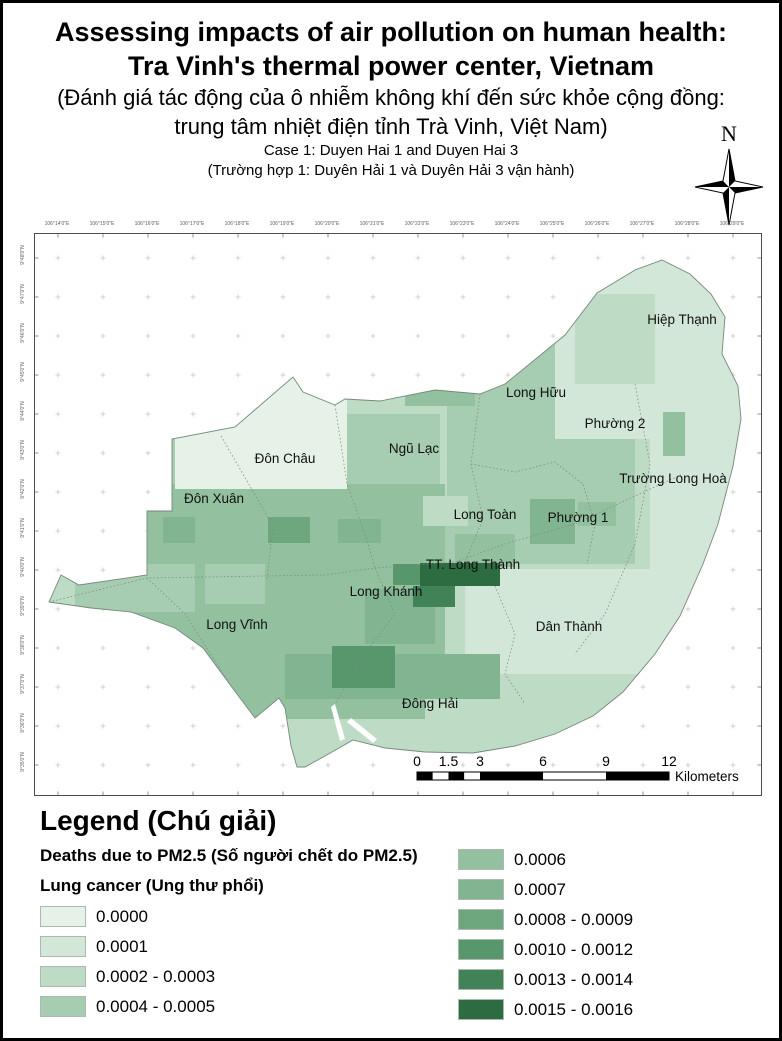 This screenshot has height=1041, width=782. What do you see at coordinates (417, 224) in the screenshot?
I see `longitude-tick: 106°22'0"E` at bounding box center [417, 224].